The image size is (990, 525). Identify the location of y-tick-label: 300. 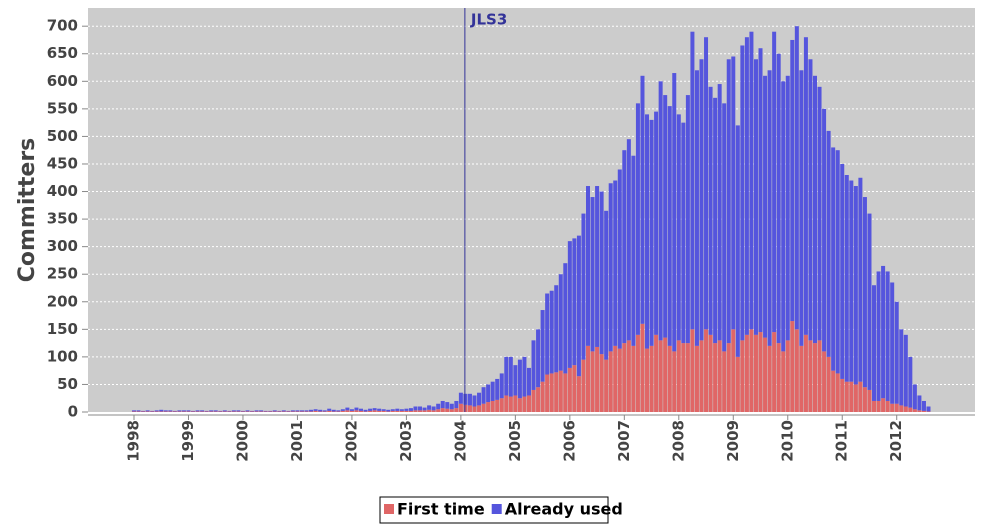
(62, 246).